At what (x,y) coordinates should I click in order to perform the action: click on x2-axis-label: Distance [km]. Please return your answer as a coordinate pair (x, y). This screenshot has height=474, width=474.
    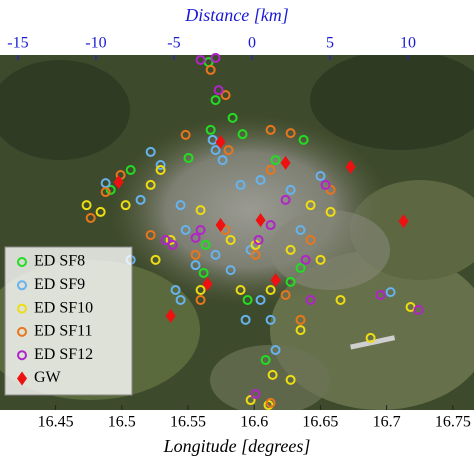
    Looking at the image, I should click on (236, 15).